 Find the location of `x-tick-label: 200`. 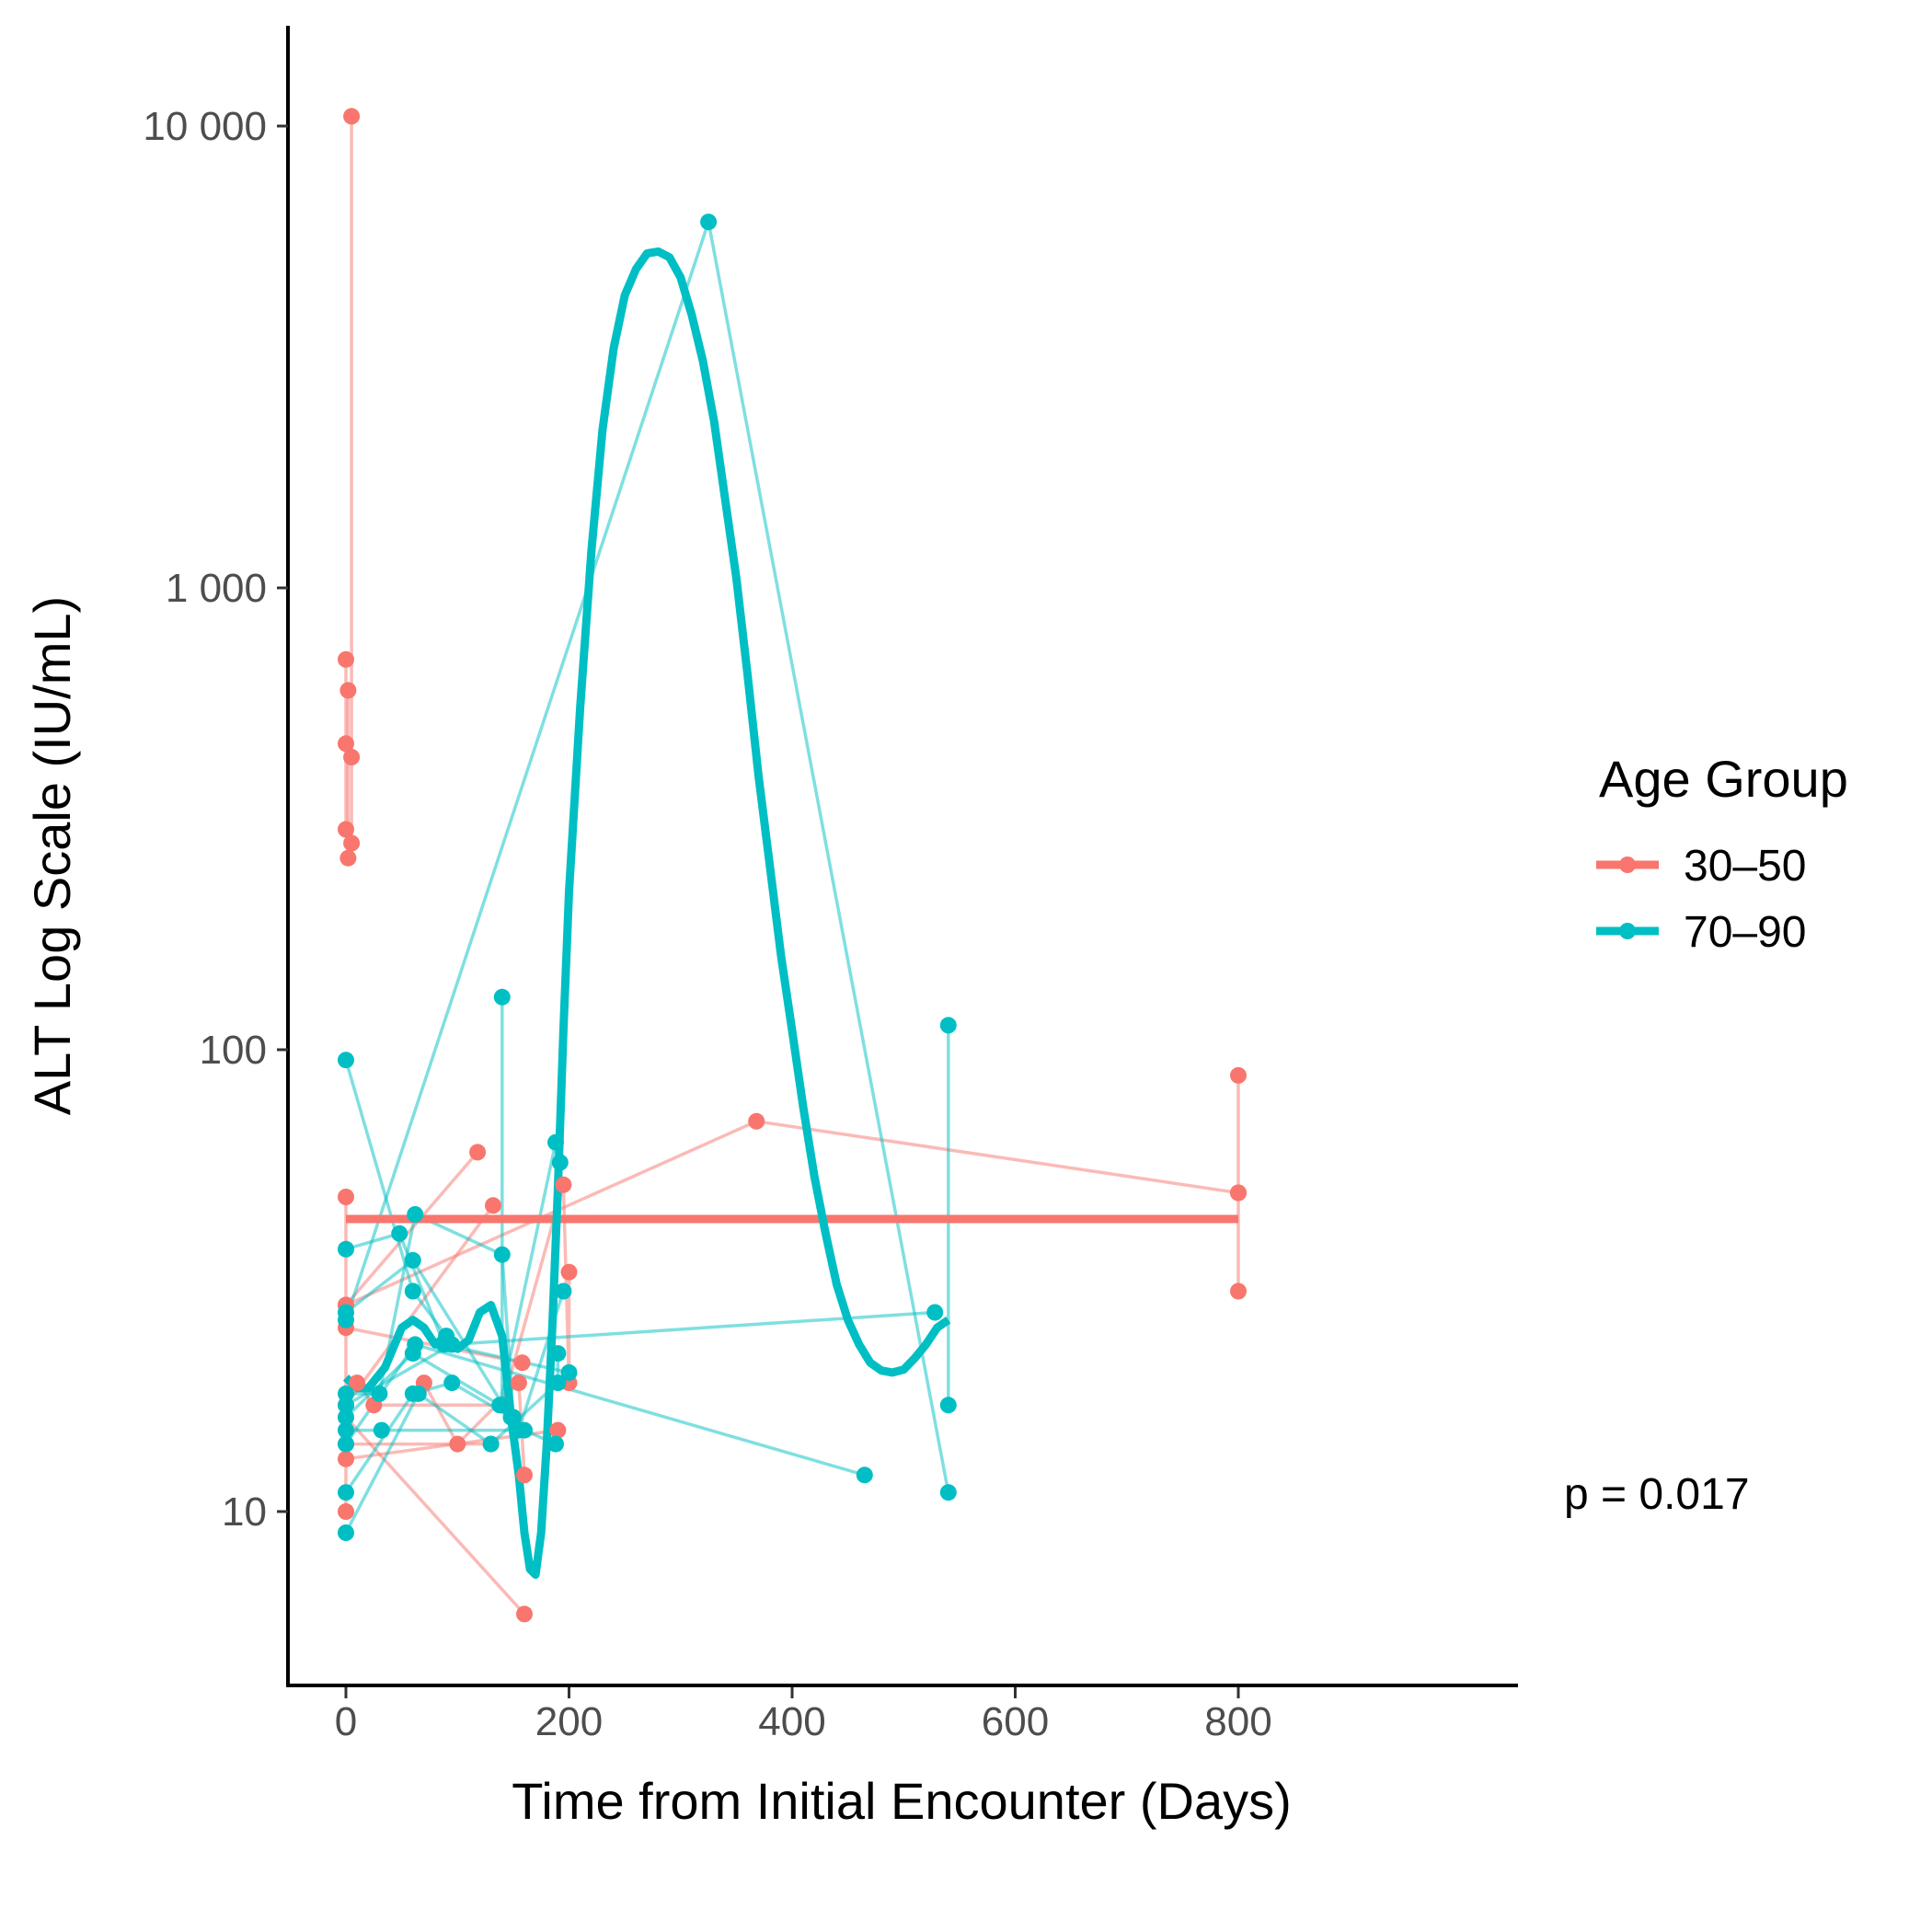

x-tick-label: 200 is located at coordinates (569, 1721).